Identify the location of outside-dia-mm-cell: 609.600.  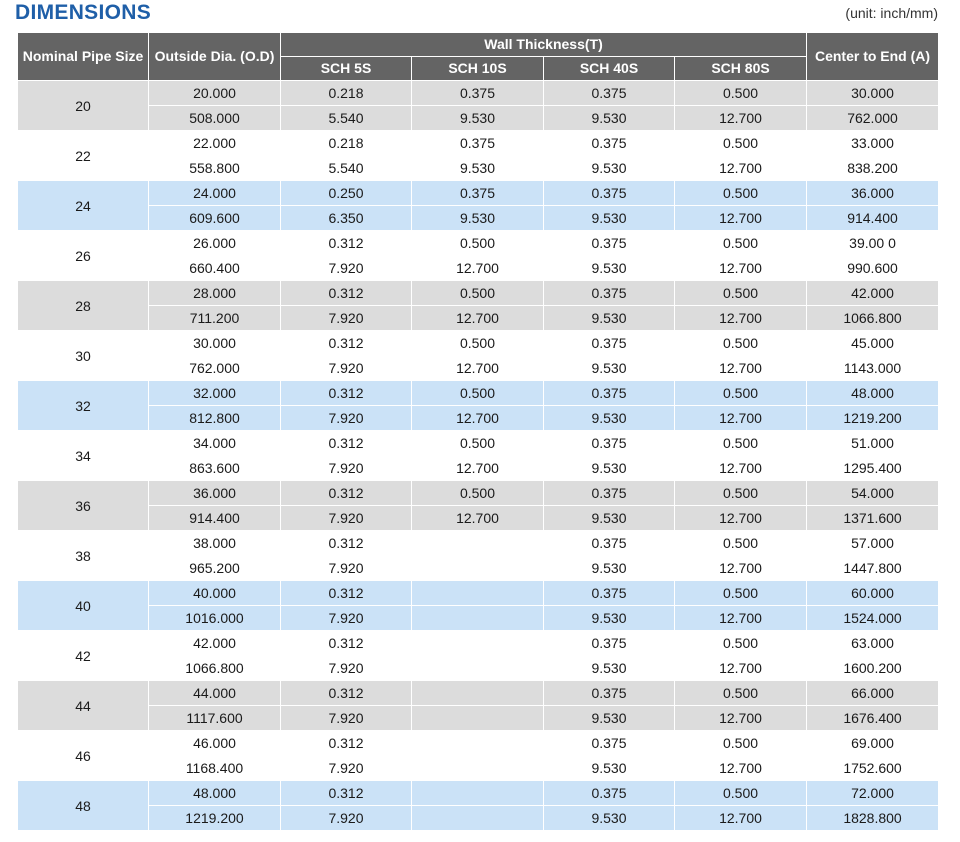
(214, 218).